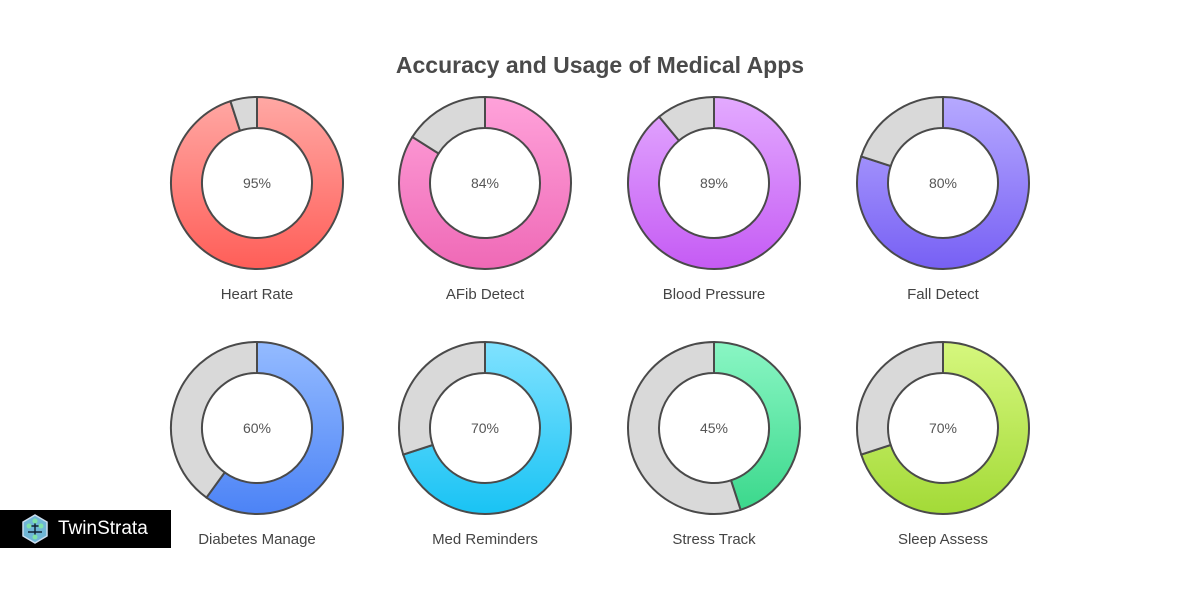 This screenshot has width=1200, height=600. I want to click on category-label: Sleep Assess, so click(943, 539).